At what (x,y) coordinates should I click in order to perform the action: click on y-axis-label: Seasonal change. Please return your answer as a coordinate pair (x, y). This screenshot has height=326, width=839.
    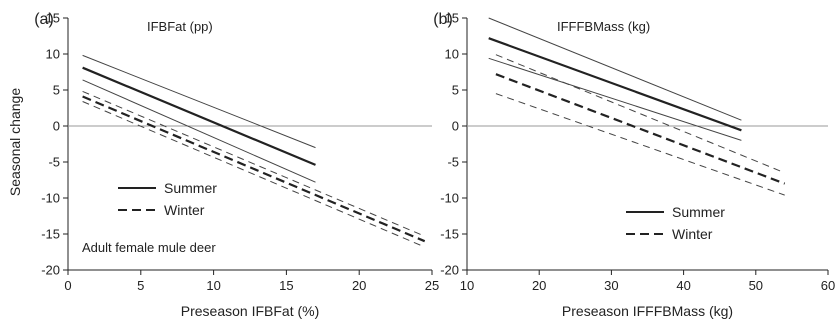
    Looking at the image, I should click on (15, 142).